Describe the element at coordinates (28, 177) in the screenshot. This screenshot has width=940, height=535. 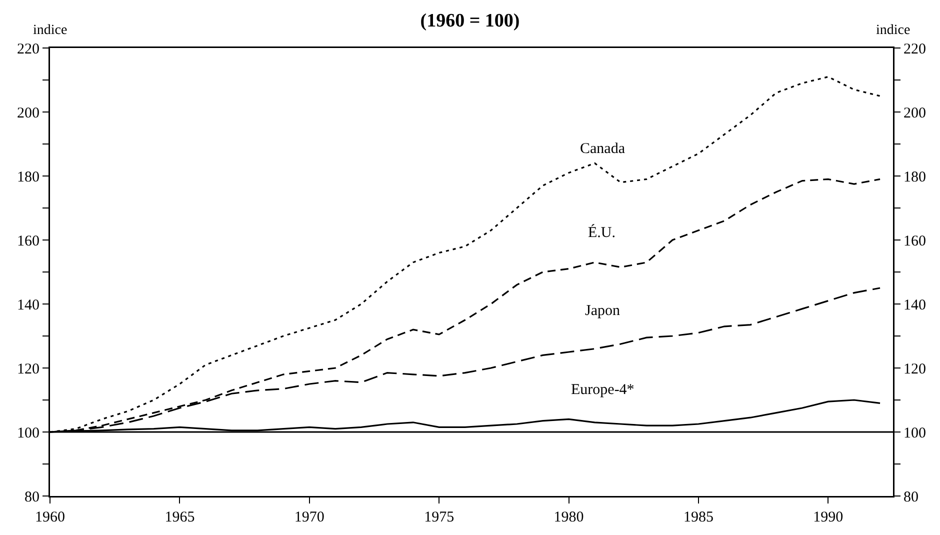
I see `y-tick-label: 180` at that location.